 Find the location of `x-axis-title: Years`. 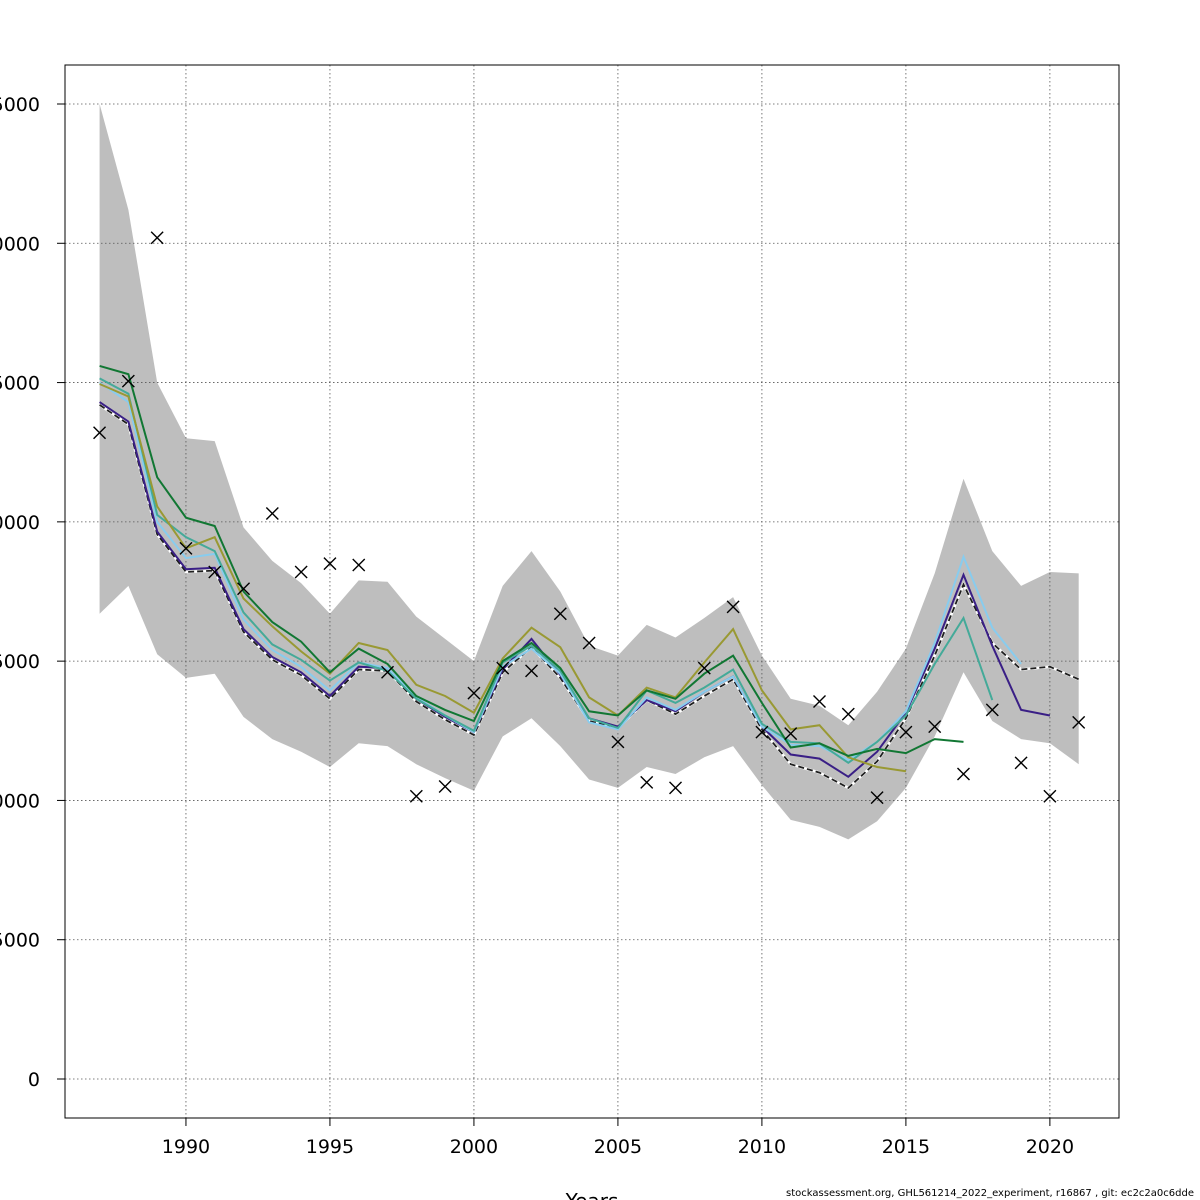

x-axis-title: Years is located at coordinates (592, 1194).